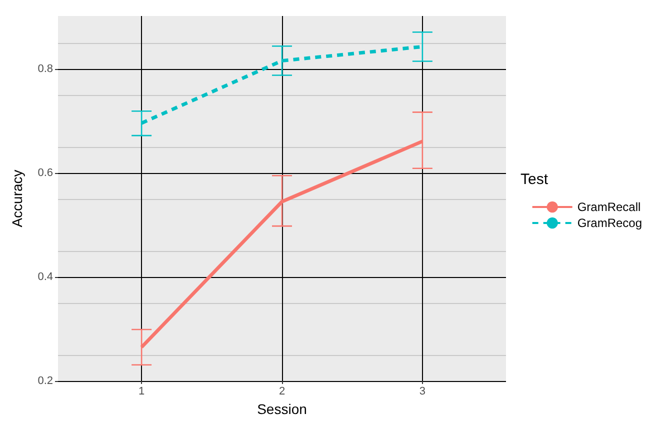  What do you see at coordinates (45, 173) in the screenshot?
I see `y-tick-label: 0.6` at bounding box center [45, 173].